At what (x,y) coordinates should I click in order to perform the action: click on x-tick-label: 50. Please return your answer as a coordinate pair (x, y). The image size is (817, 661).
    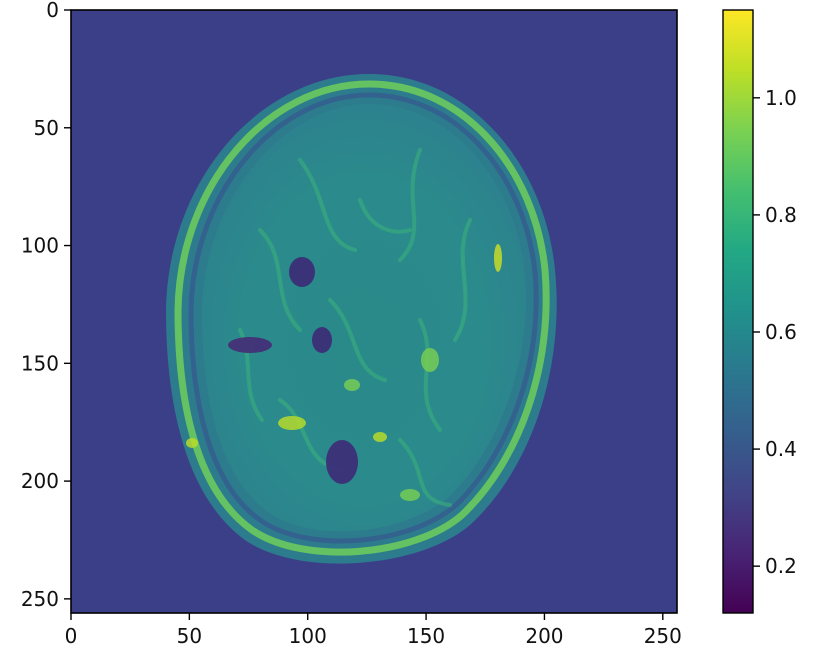
    Looking at the image, I should click on (189, 636).